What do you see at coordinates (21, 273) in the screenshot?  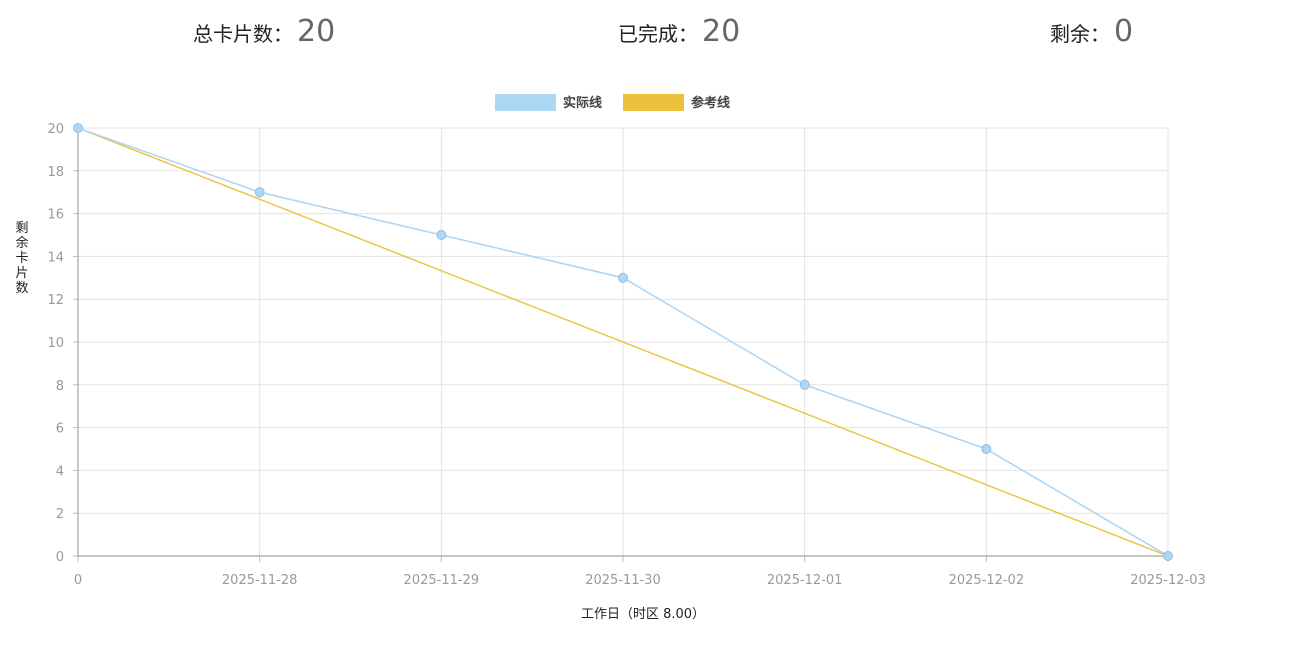 I see `y-axis-title-char: 片` at bounding box center [21, 273].